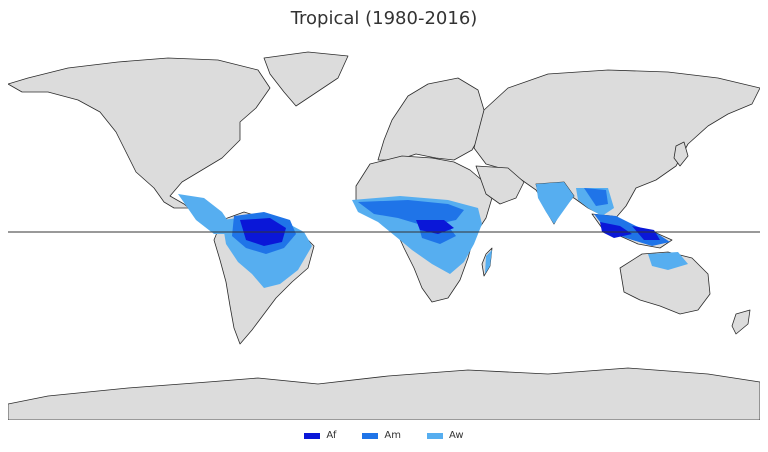 The width and height of the screenshot is (768, 452). What do you see at coordinates (384, 393) in the screenshot?
I see `antarctica-landmass` at bounding box center [384, 393].